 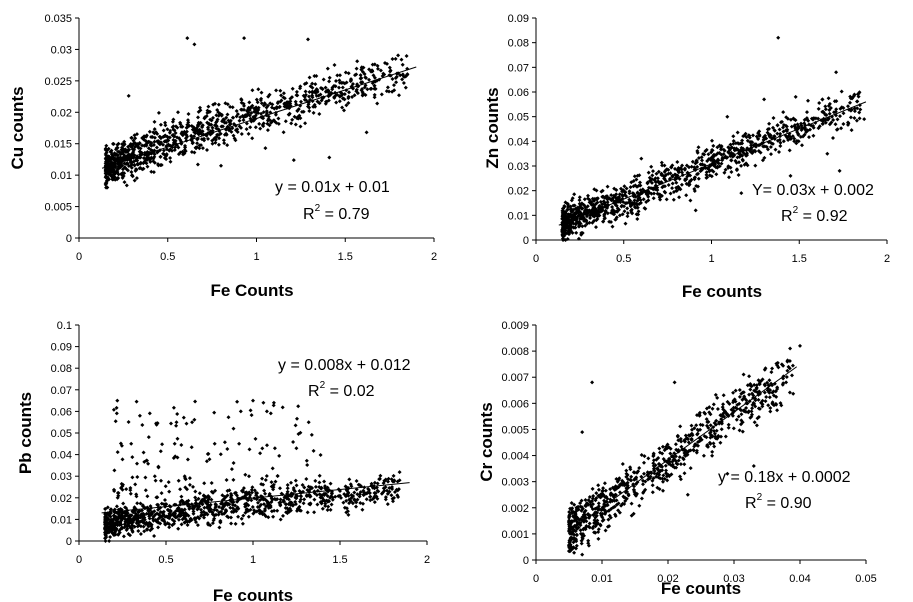 What do you see at coordinates (536, 259) in the screenshot?
I see `x-tick-label: 0` at bounding box center [536, 259].